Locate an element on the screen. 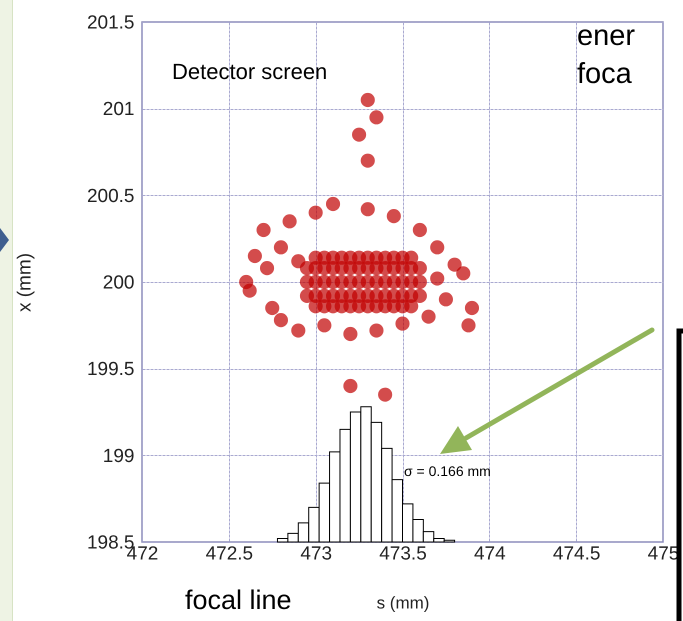 The image size is (683, 621). annotation: ener is located at coordinates (606, 36).